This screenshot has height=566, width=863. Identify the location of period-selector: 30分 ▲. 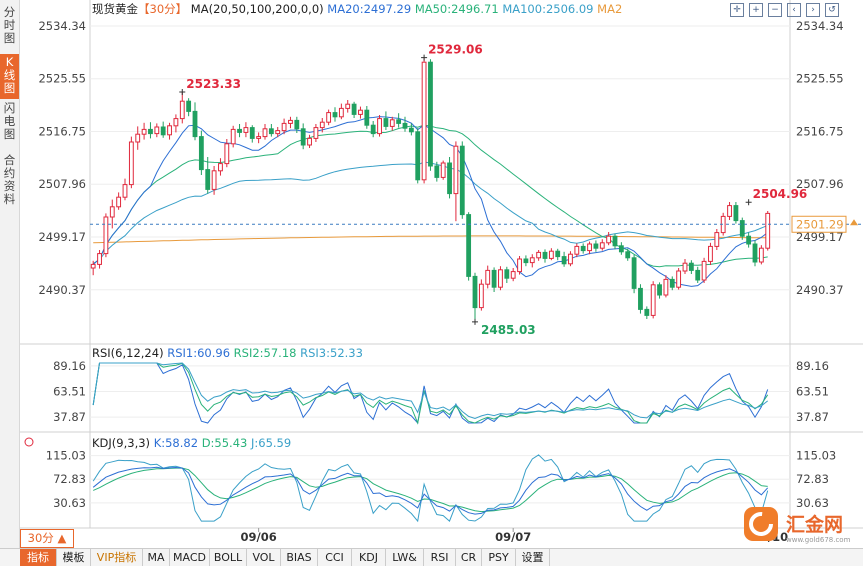
(47, 538).